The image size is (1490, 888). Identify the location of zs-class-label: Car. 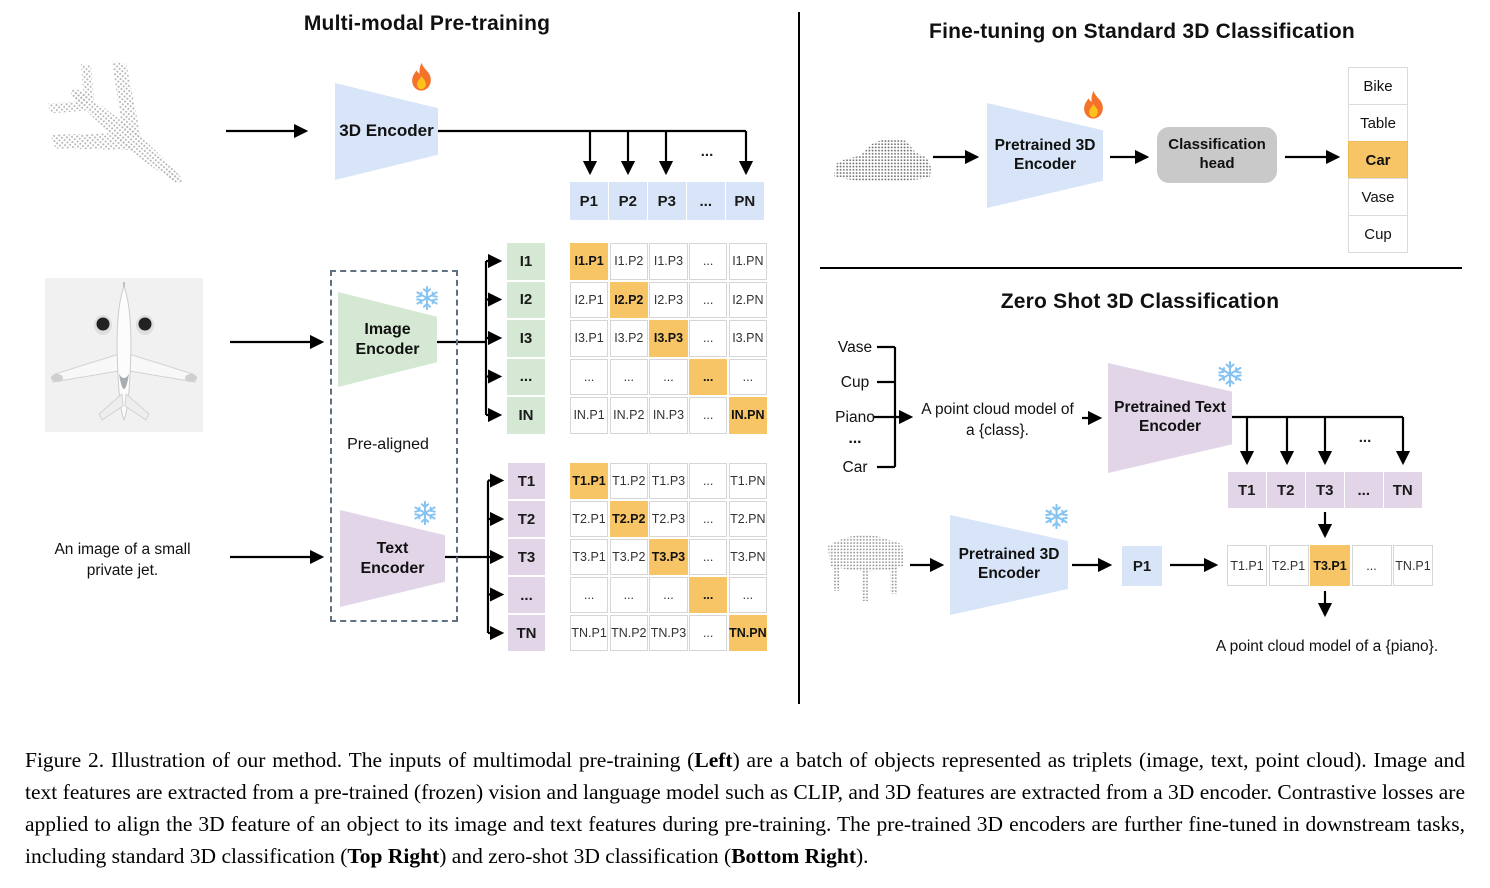
(855, 467).